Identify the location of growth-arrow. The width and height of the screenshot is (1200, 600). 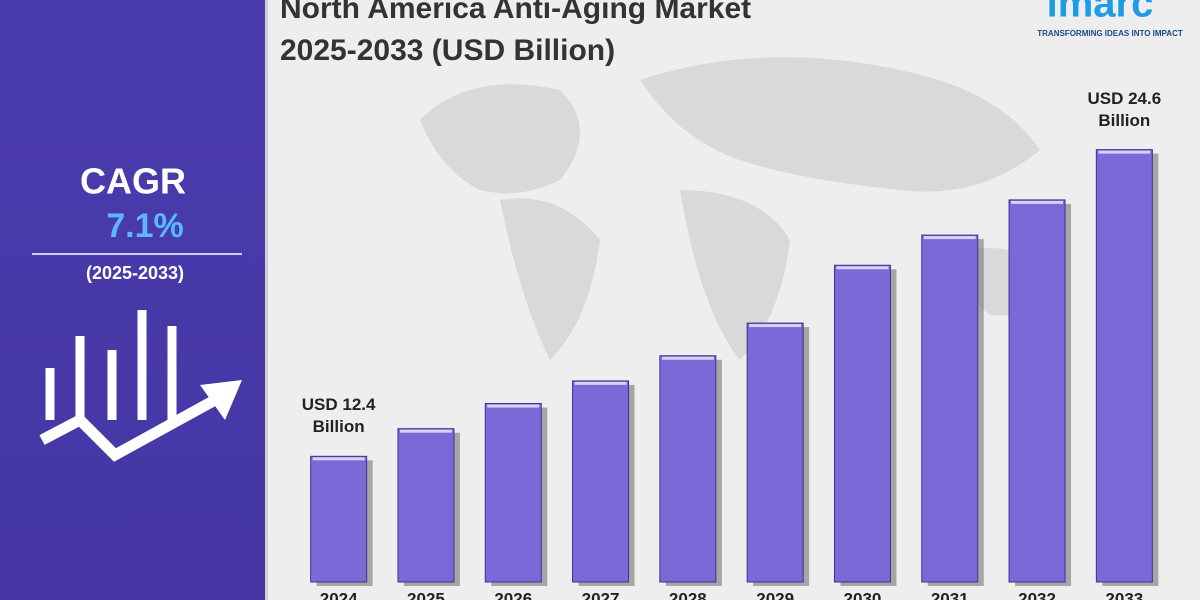
(221, 400).